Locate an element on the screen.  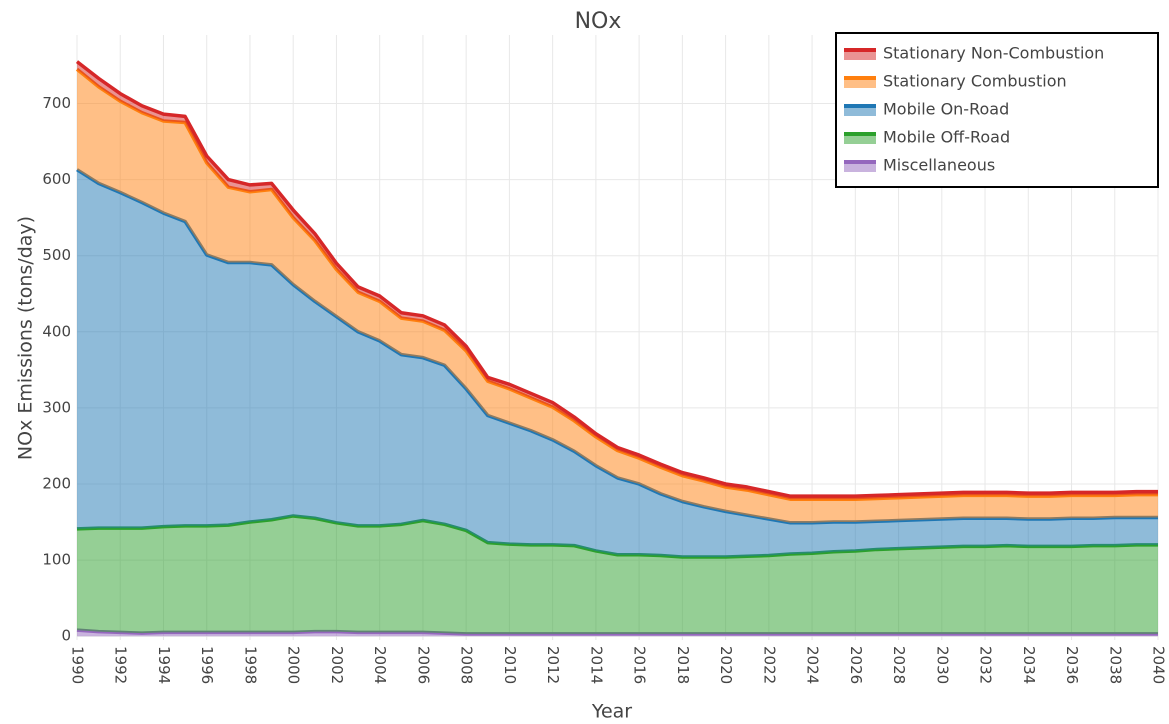
legend-box is located at coordinates (997, 110).